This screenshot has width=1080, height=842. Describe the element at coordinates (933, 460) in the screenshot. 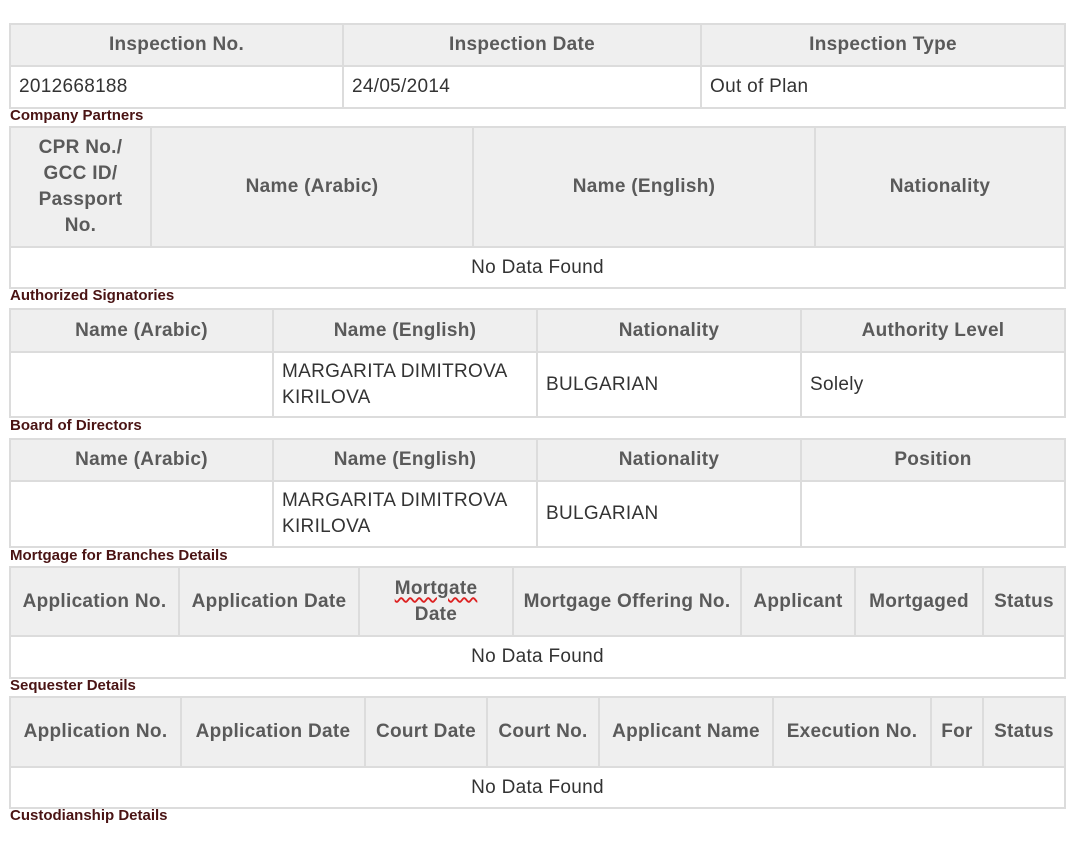

I see `column-header: Position` at that location.